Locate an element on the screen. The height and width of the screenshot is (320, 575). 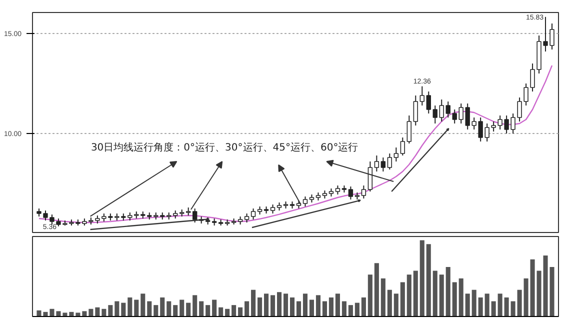
annotation: 30日均线运行角度：0°运行、30°运行、45°运行、60°运行 is located at coordinates (224, 147).